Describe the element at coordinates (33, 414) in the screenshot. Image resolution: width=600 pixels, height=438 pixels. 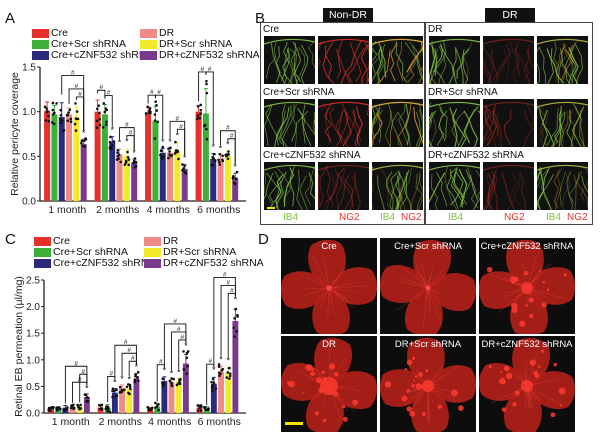
I see `y-tick-label: 0.0` at that location.